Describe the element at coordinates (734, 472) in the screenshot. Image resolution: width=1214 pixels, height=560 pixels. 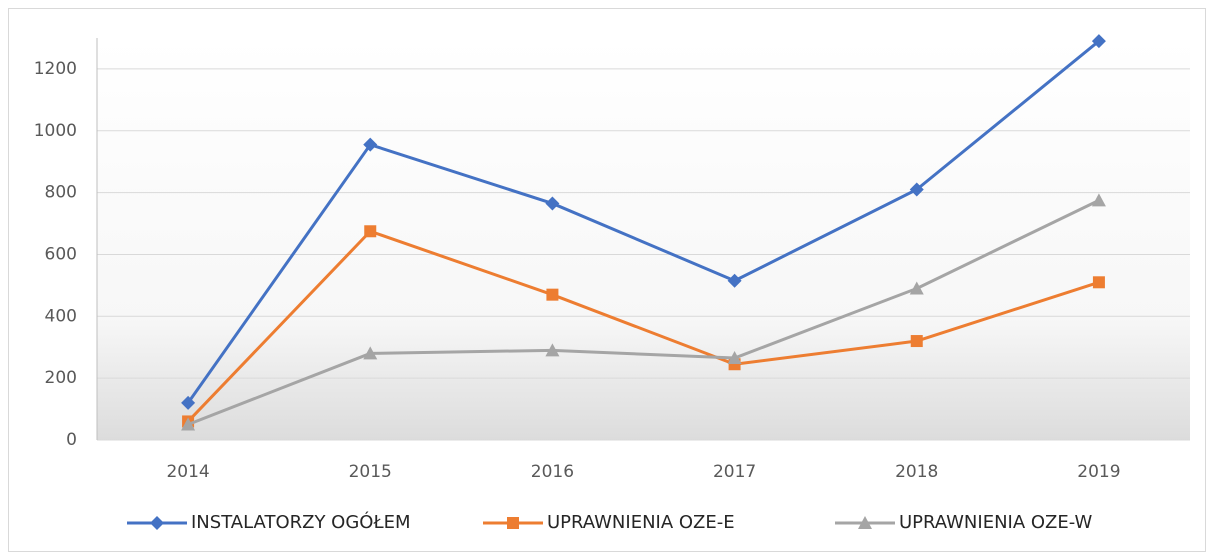
I see `x-tick-label: 2017` at that location.